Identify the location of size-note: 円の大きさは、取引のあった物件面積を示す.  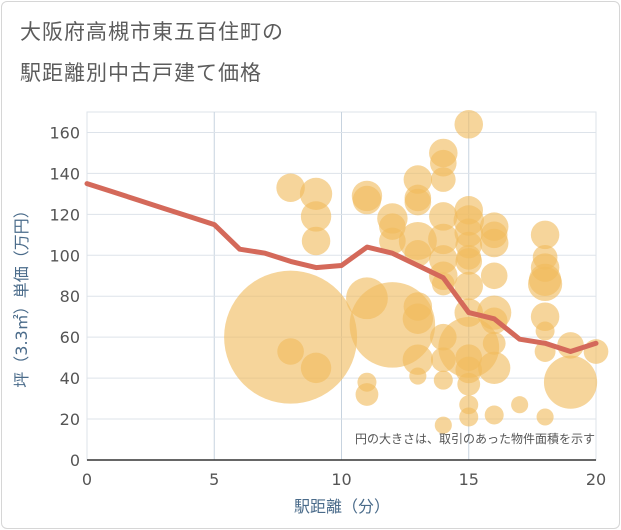
(475, 438).